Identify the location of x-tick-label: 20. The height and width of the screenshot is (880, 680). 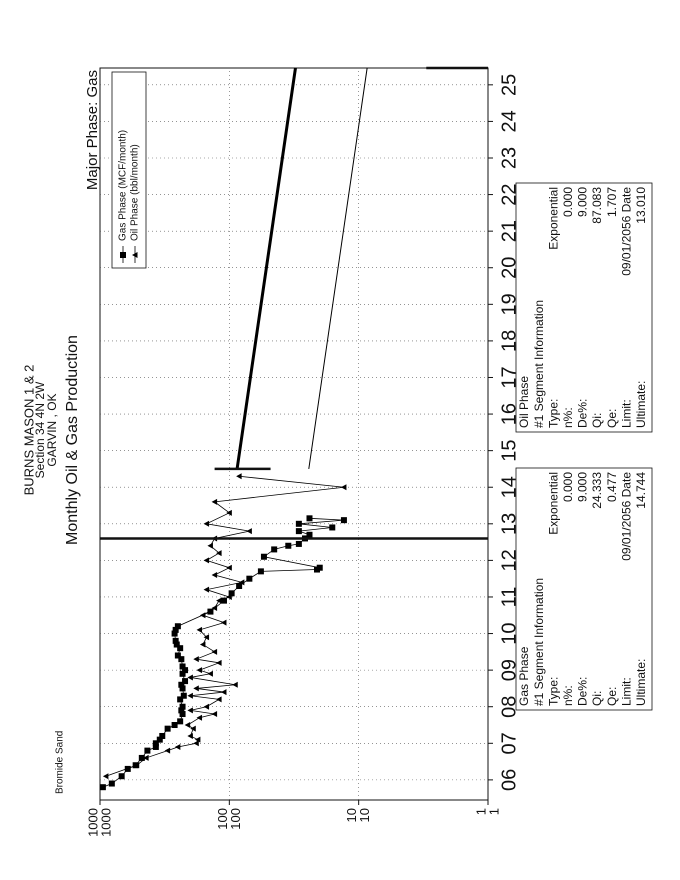
(509, 268).